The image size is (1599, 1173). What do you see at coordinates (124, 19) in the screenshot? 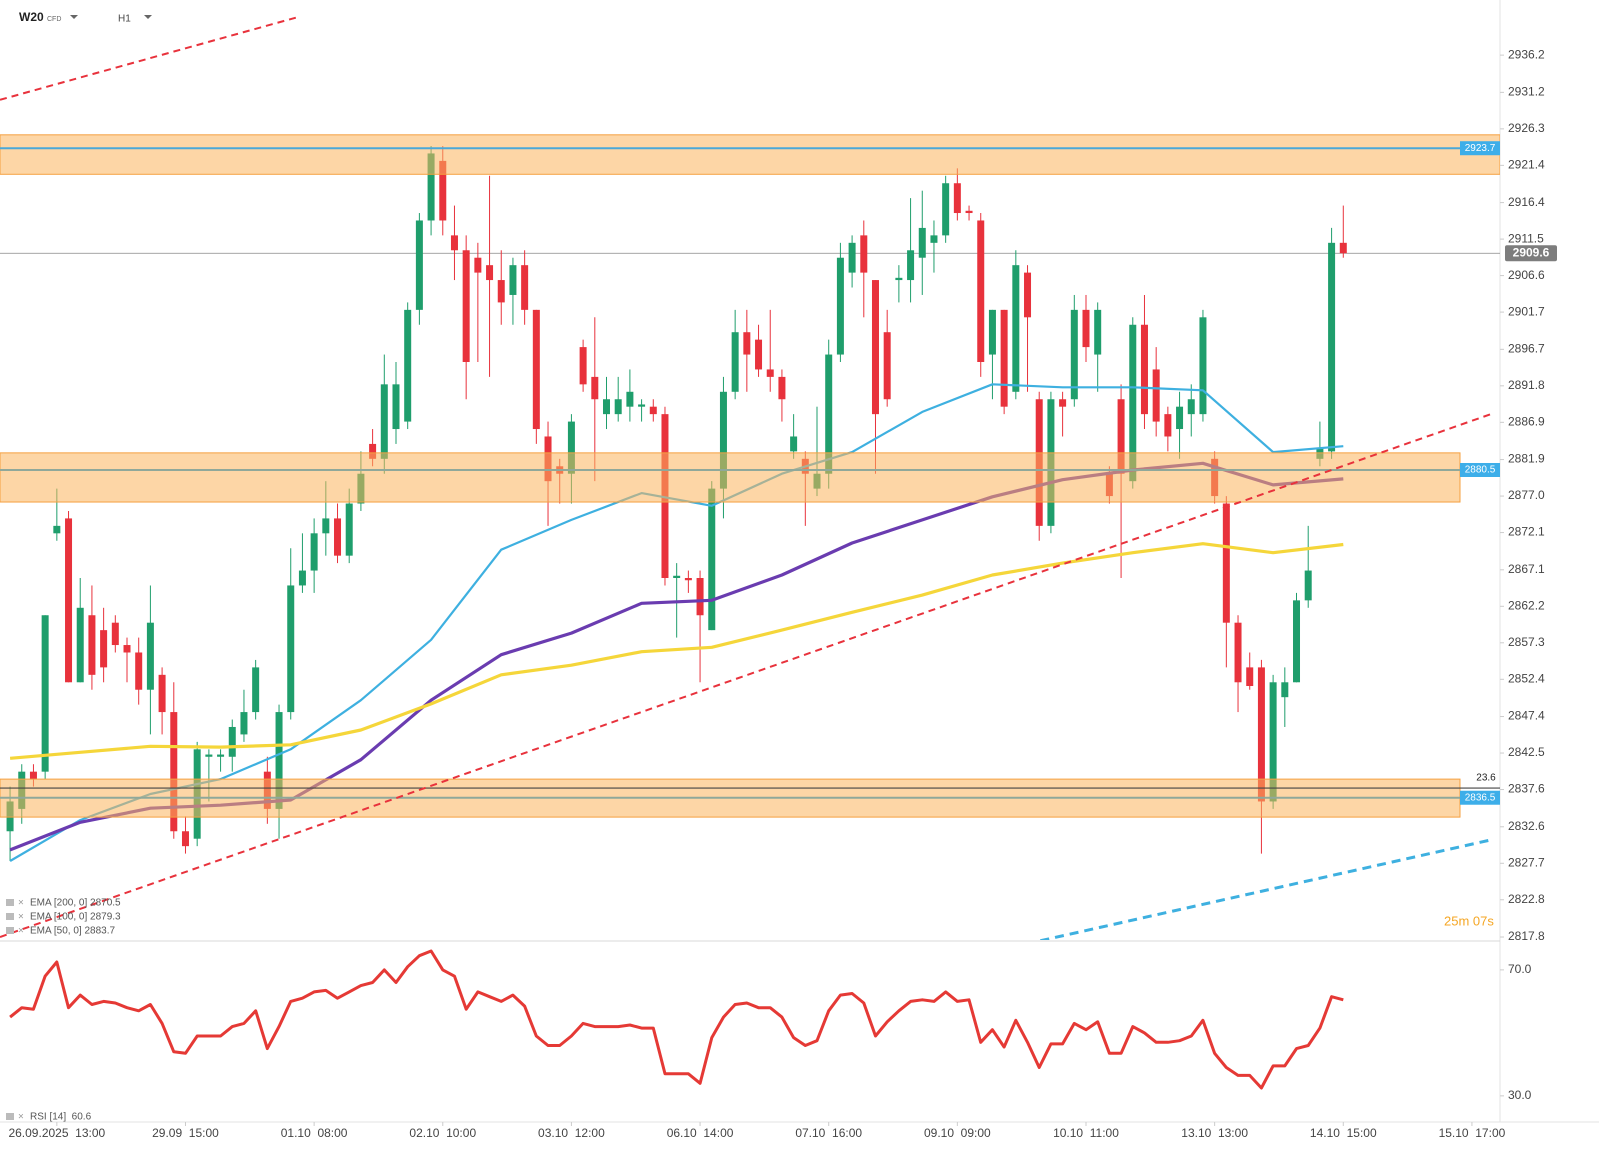
I see `timeframe: H1` at bounding box center [124, 19].